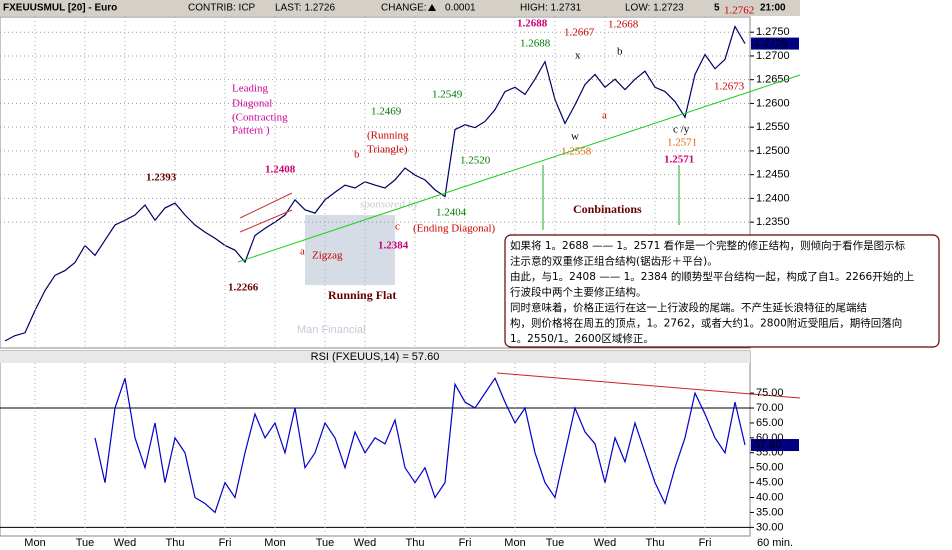 This screenshot has height=550, width=952. I want to click on annotation: 1.2266, so click(243, 288).